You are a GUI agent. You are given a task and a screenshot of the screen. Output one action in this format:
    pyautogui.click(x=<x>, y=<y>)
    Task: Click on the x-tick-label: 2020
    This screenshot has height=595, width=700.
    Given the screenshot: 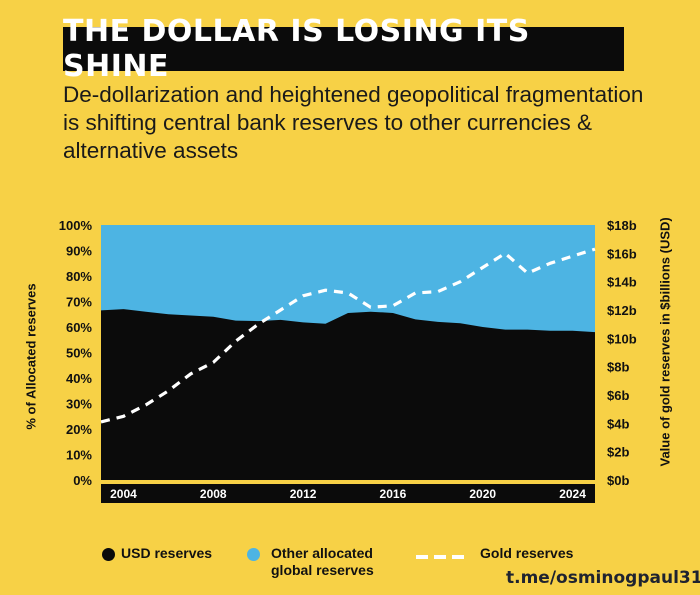 What is the action you would take?
    pyautogui.click(x=482, y=494)
    